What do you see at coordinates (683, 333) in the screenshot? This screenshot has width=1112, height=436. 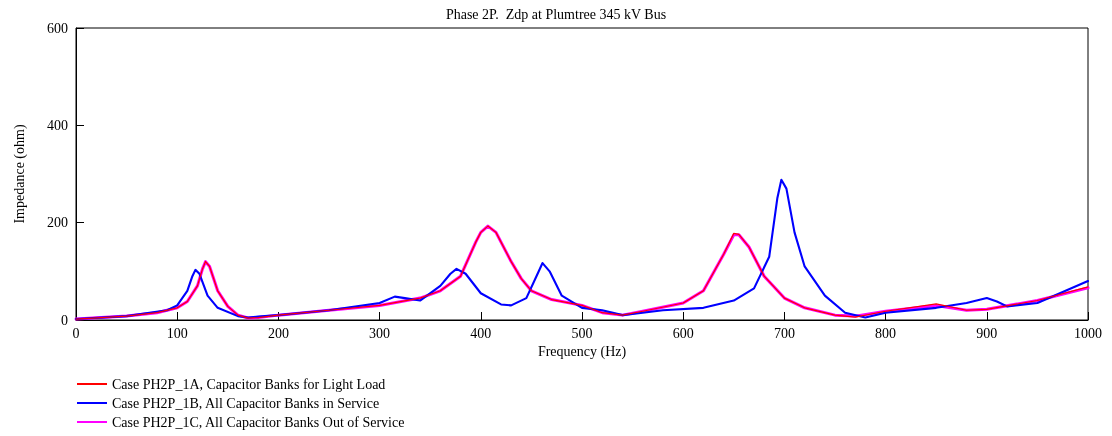 I see `x-tick-label: 600` at bounding box center [683, 333].